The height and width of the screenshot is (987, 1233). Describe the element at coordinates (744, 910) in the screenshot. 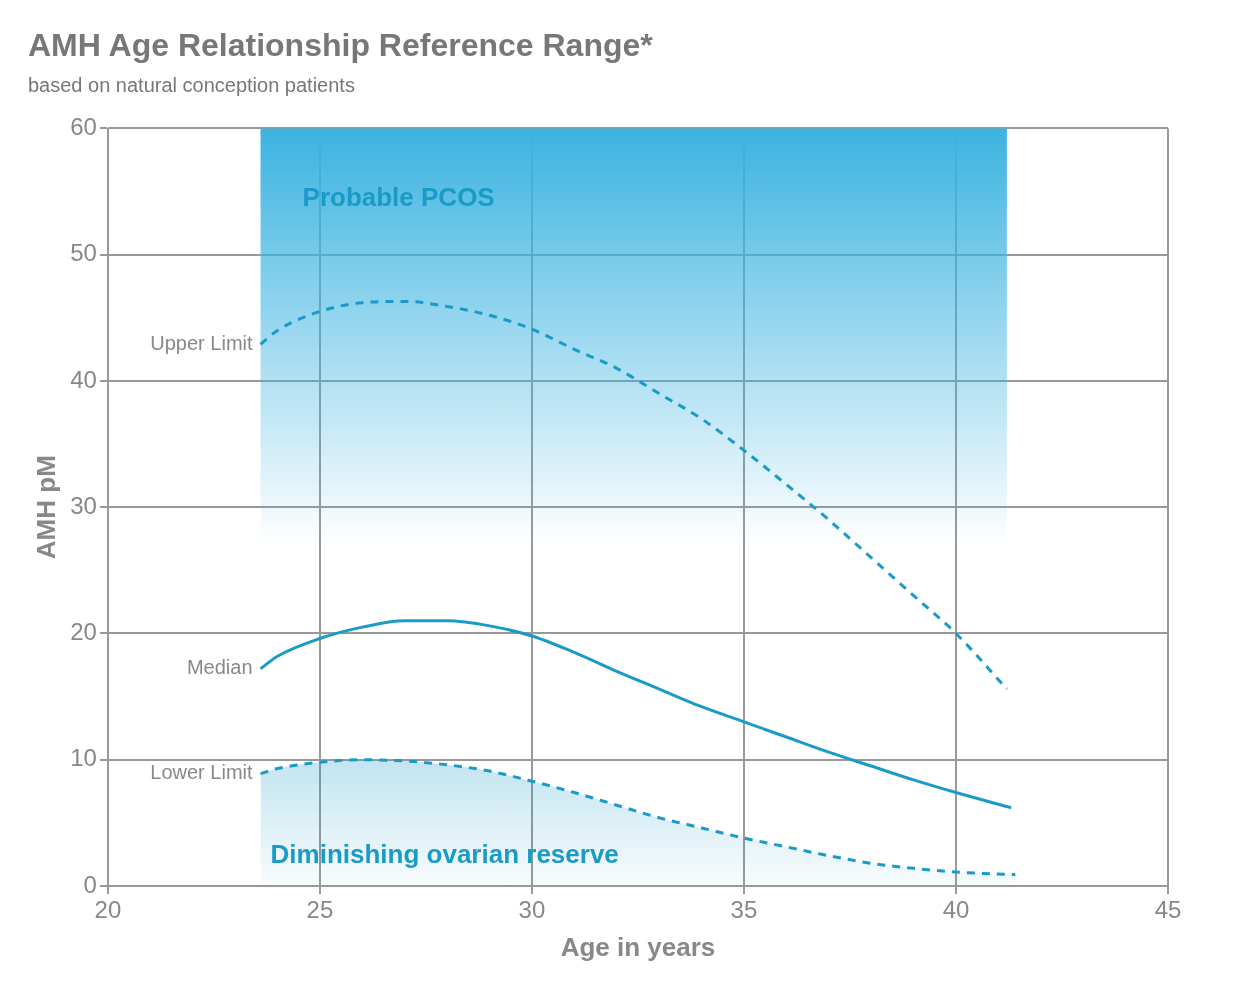

I see `x-tick-label: 35` at that location.